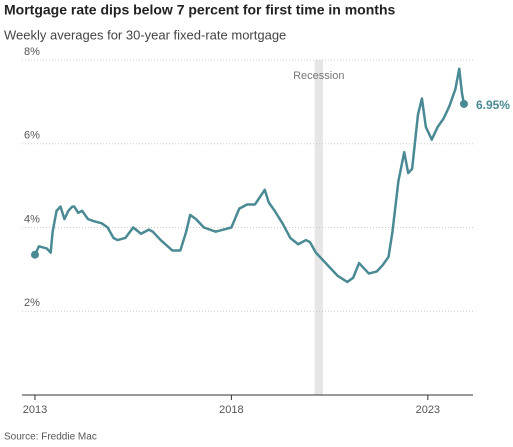  I want to click on y-tick-label: 6%, so click(32, 136).